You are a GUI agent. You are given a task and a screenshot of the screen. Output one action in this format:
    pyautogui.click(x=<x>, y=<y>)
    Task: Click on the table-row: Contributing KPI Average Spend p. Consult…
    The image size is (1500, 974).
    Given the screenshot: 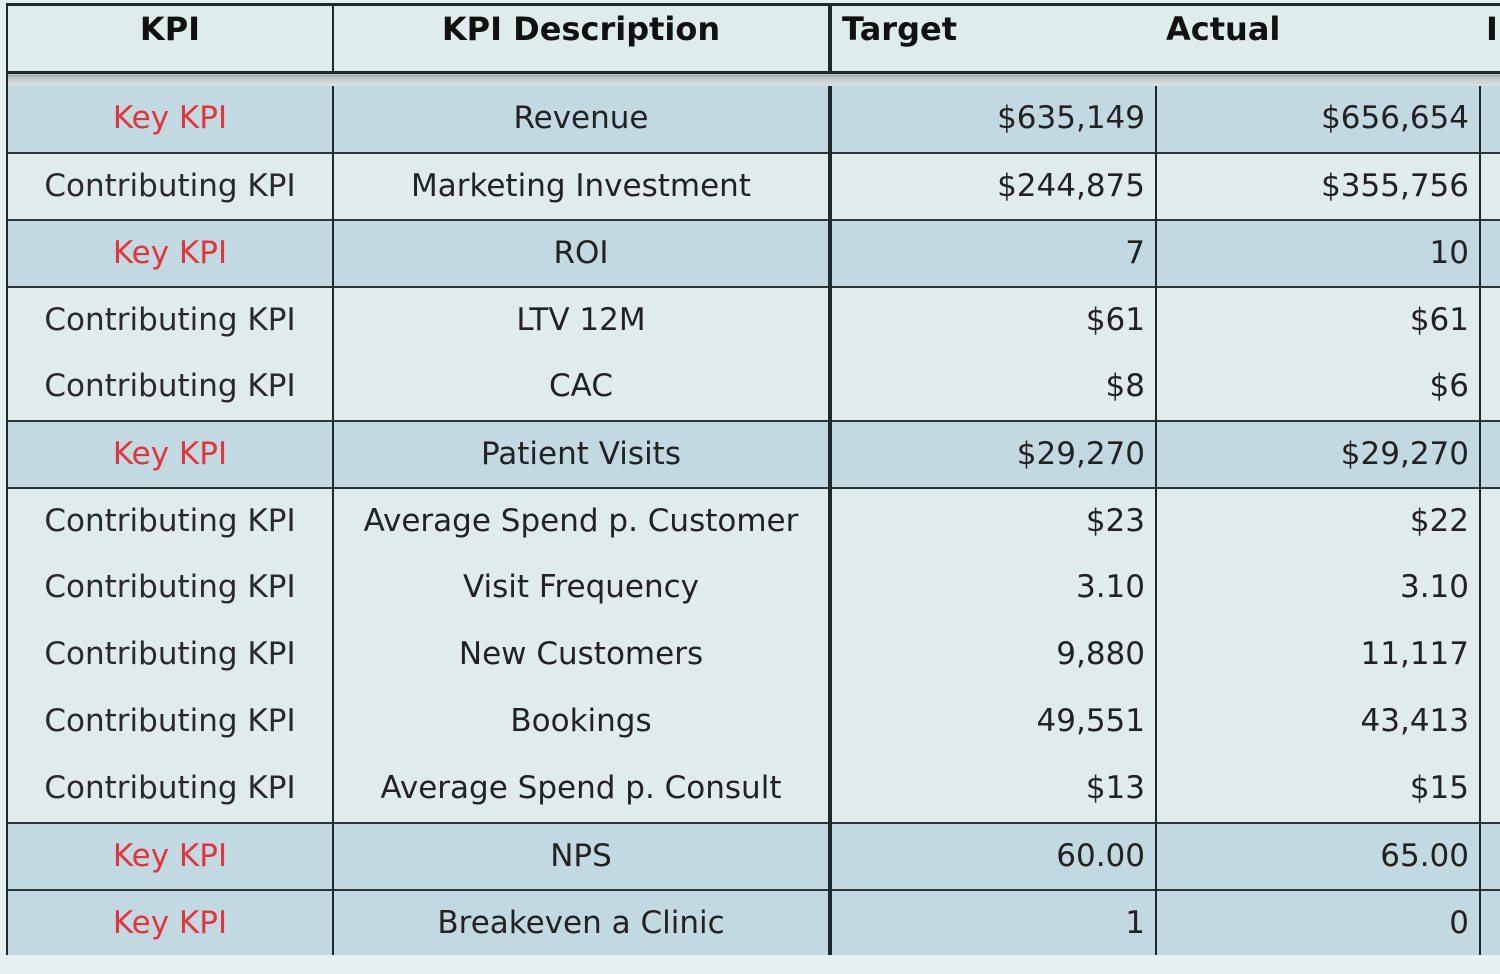 What is the action you would take?
    pyautogui.click(x=753, y=789)
    